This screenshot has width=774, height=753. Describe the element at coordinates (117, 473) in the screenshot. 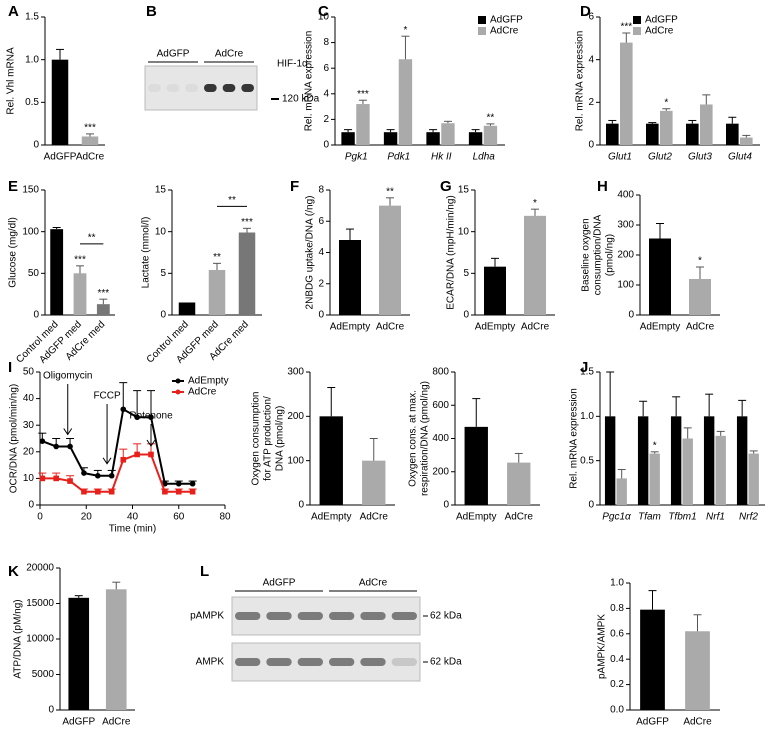

I see `series-line` at that location.